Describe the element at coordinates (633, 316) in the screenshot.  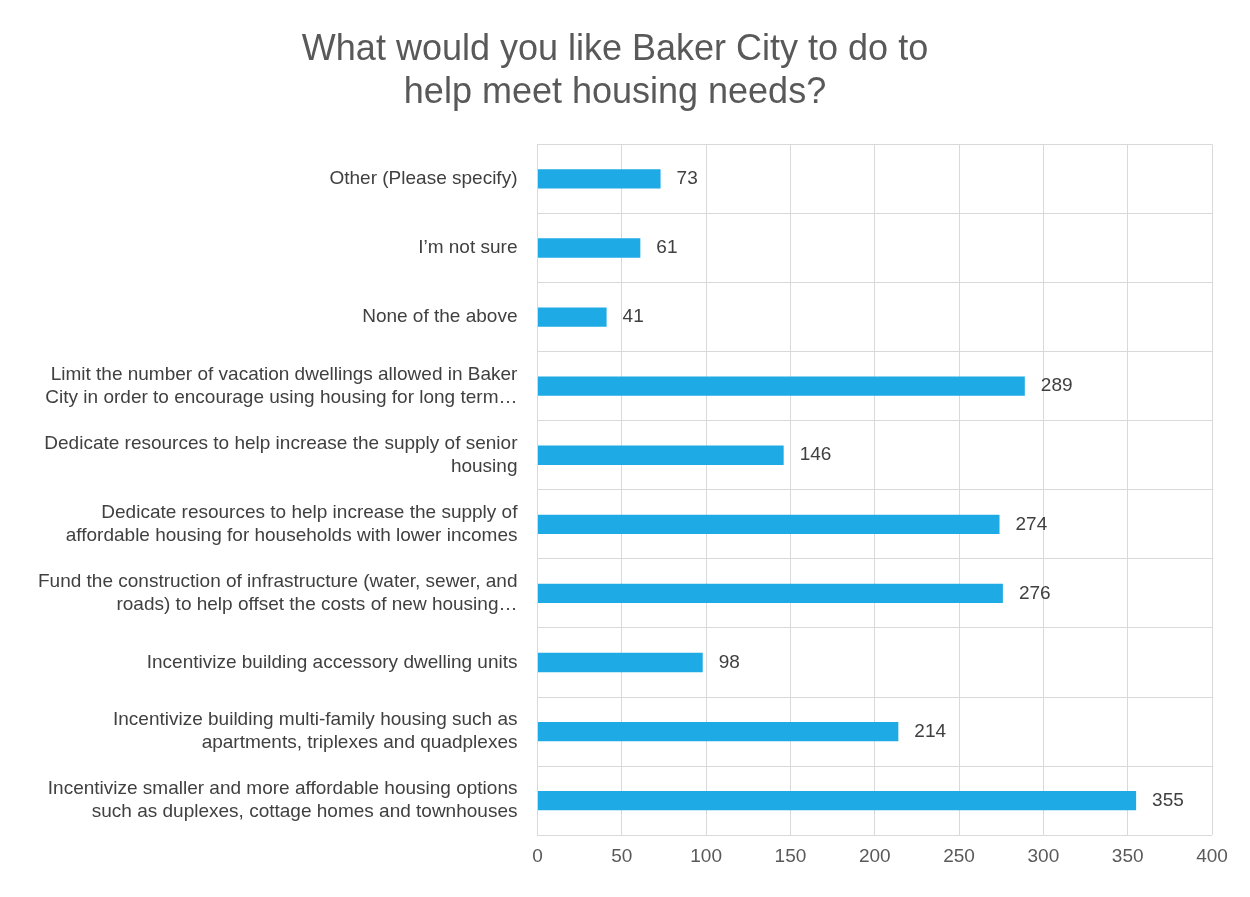
I see `data-label: 41` at that location.